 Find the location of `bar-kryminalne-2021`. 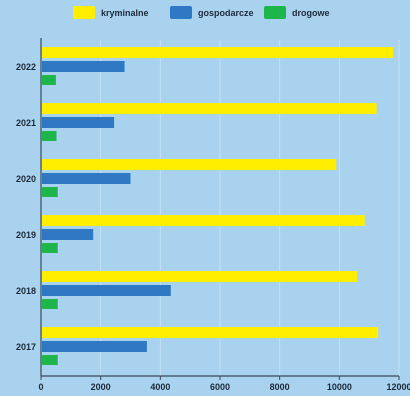

bar-kryminalne-2021 is located at coordinates (209, 108).